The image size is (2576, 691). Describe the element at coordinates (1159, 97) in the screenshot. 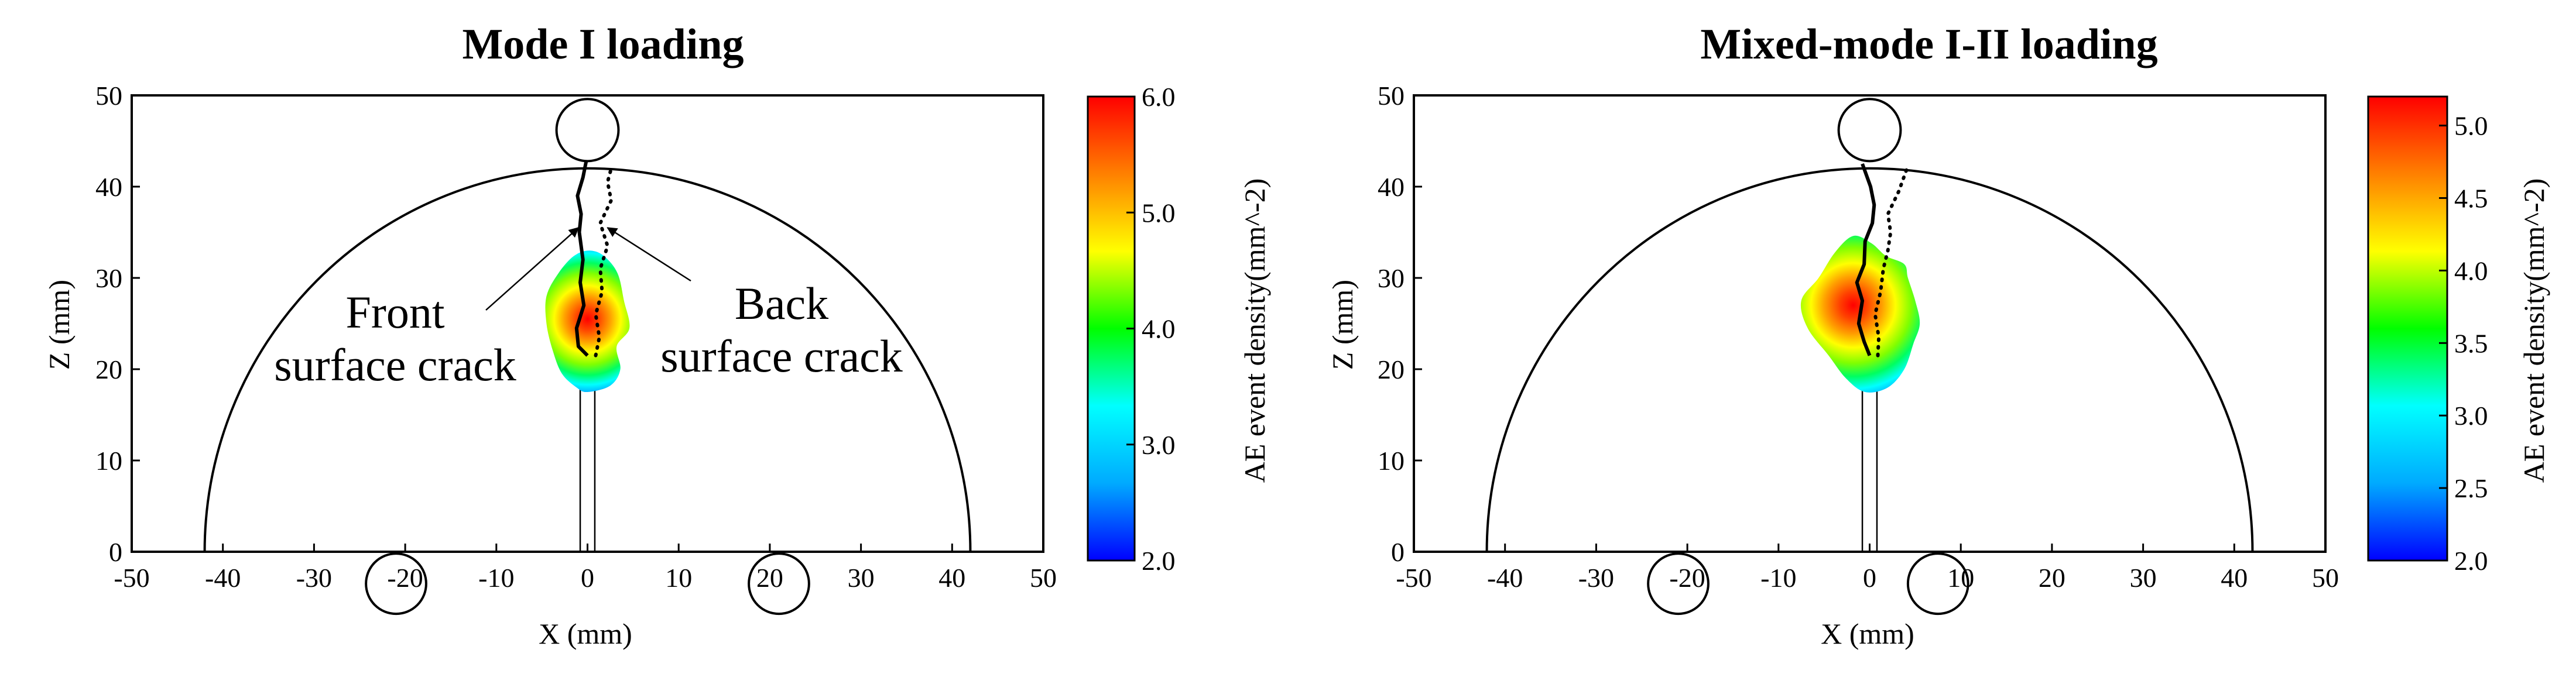

I see `colorbar-tick-label: 6.0` at that location.